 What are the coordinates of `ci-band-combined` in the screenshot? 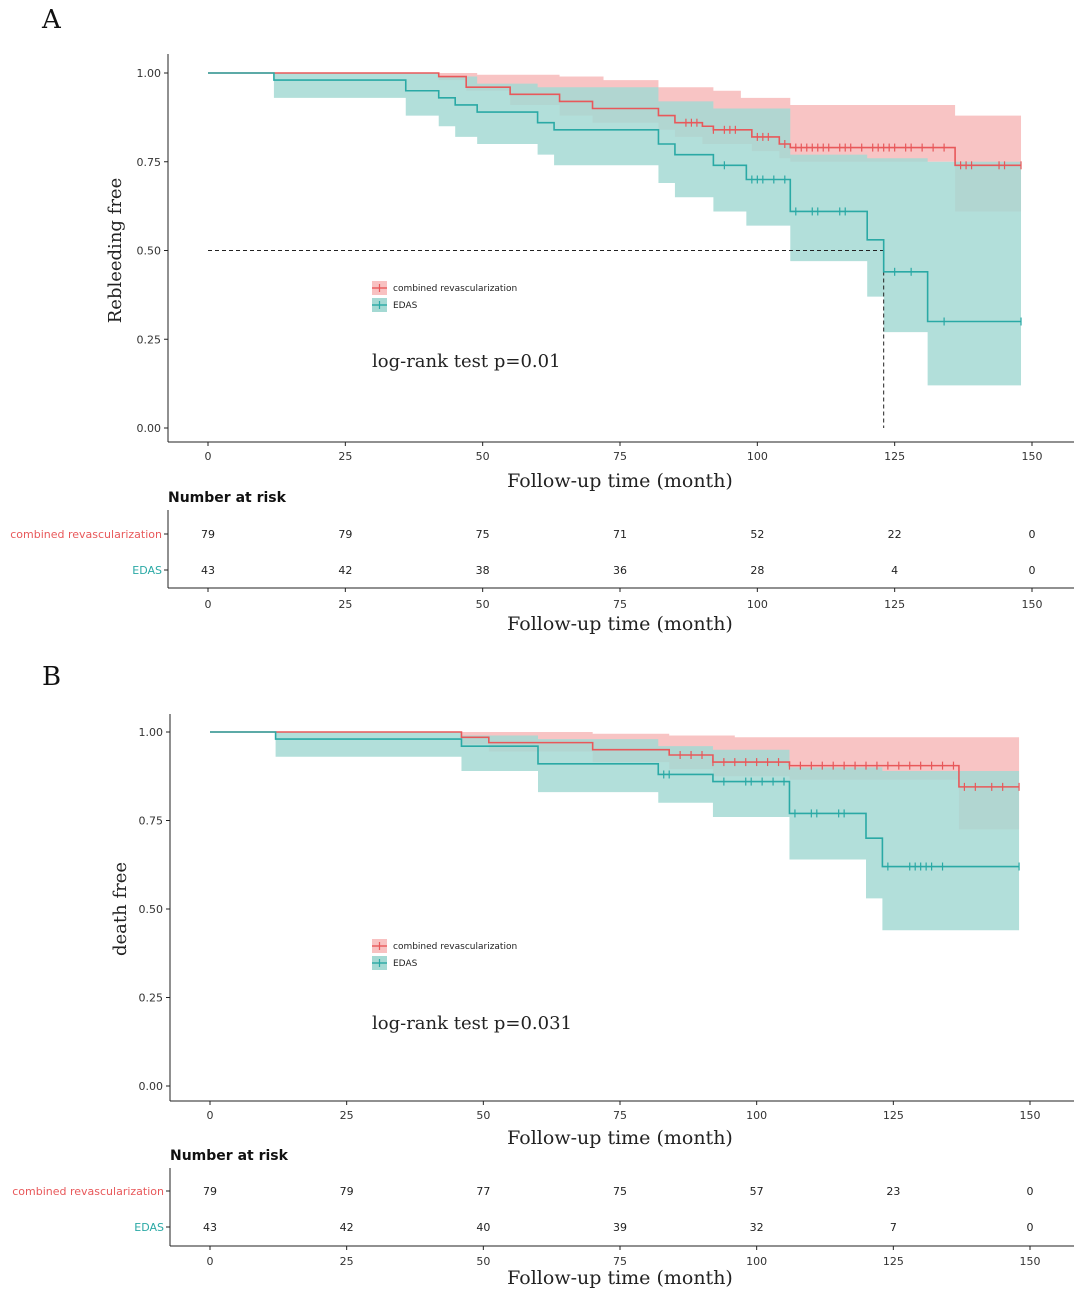 It's located at (615, 142).